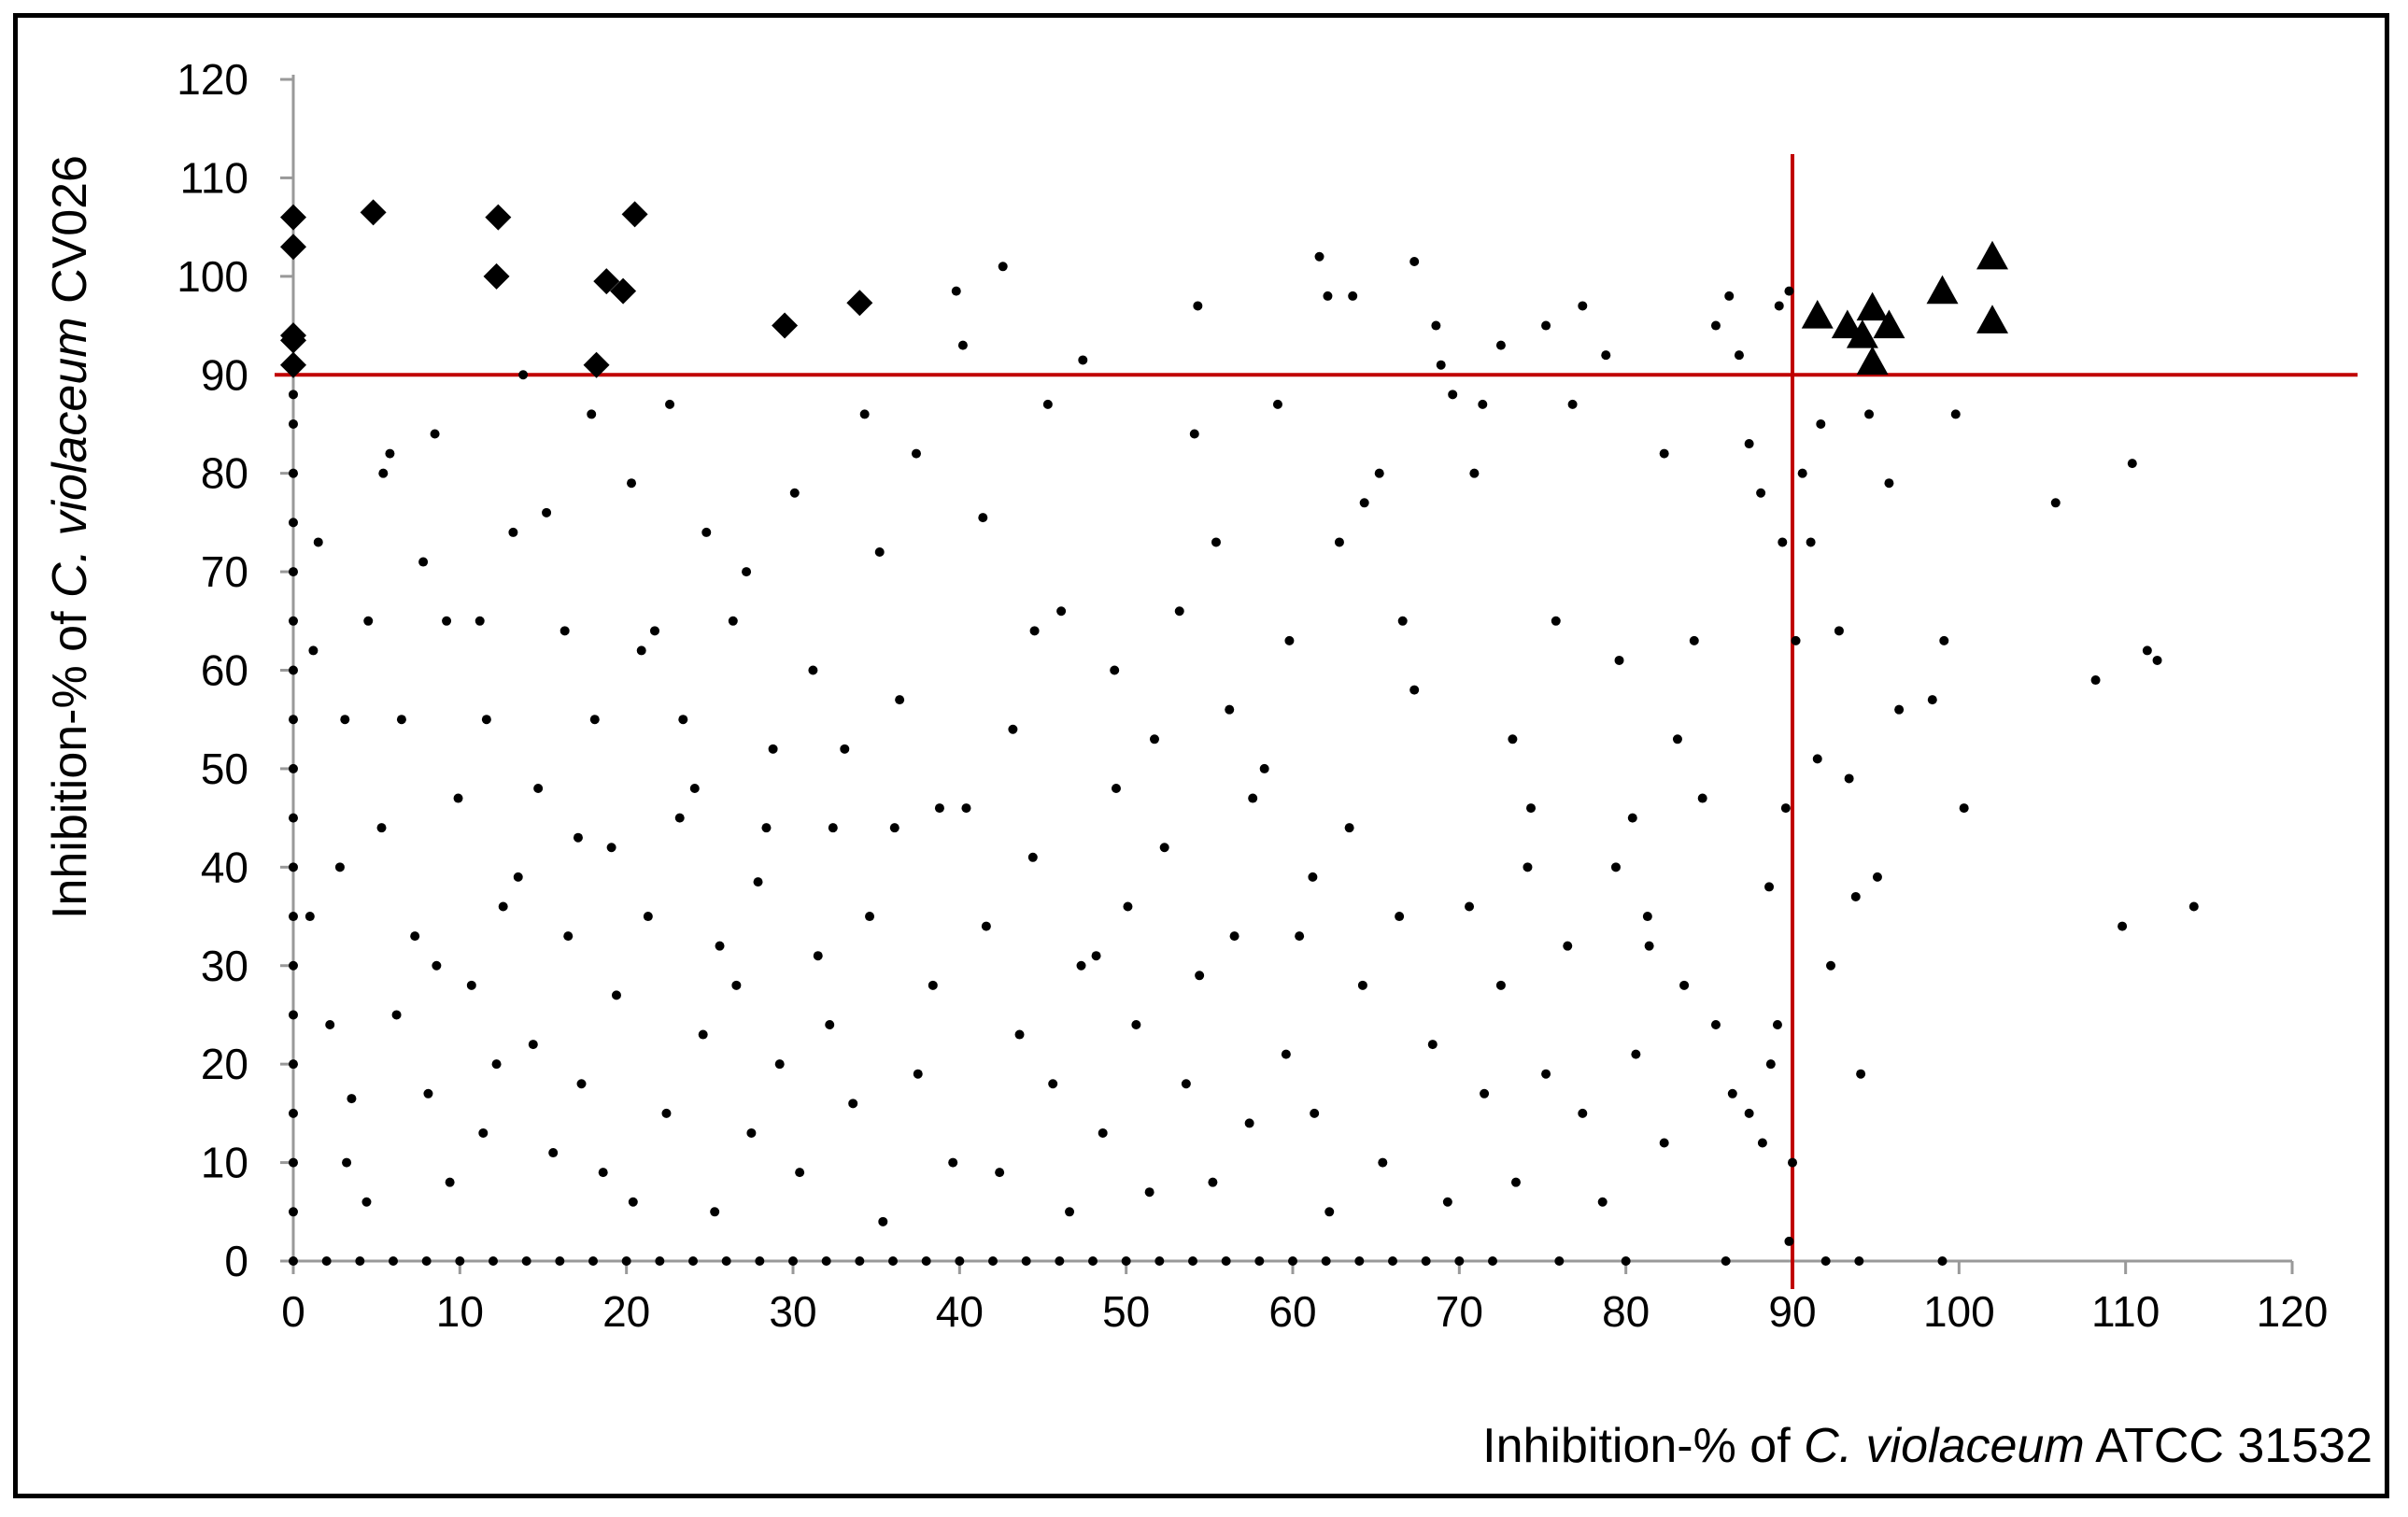  What do you see at coordinates (626, 1311) in the screenshot?
I see `x-tick-label: 20` at bounding box center [626, 1311].